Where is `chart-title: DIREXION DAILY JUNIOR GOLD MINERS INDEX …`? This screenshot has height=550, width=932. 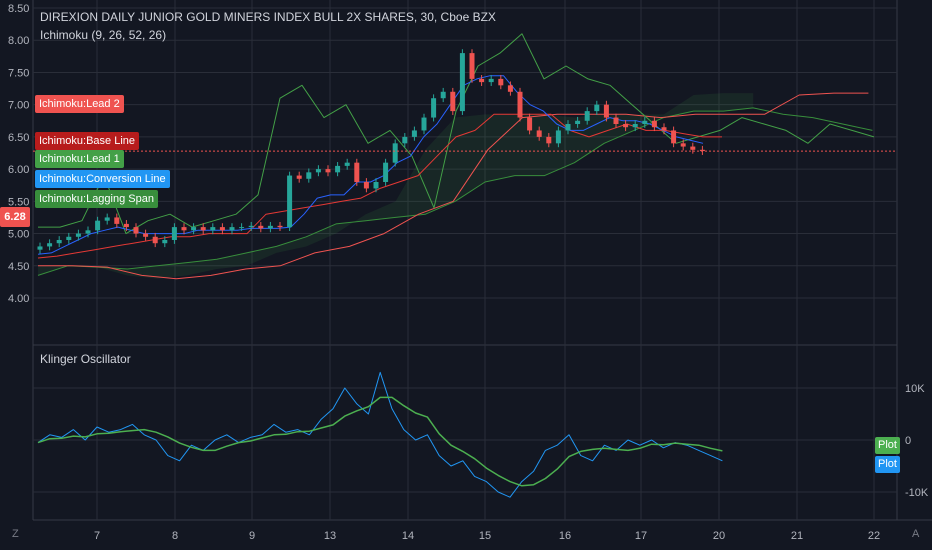
chart-title: DIREXION DAILY JUNIOR GOLD MINERS INDEX … is located at coordinates (268, 17).